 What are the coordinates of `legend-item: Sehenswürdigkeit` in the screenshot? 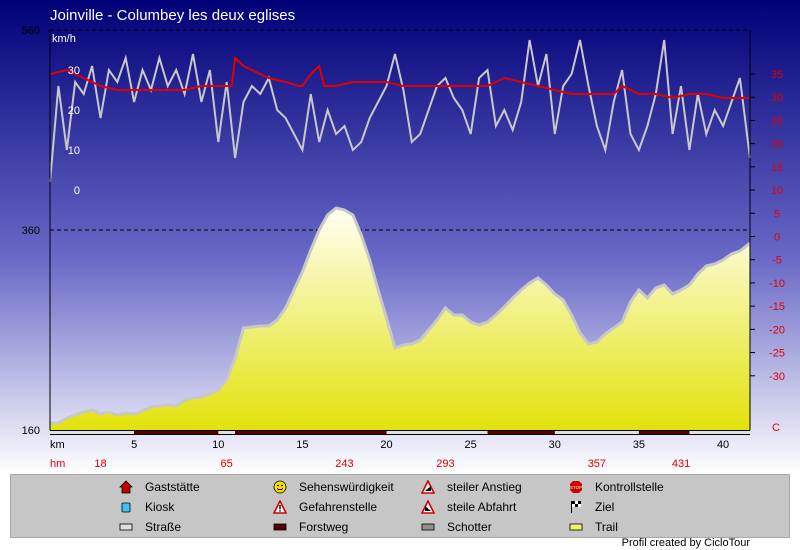 It's located at (333, 487).